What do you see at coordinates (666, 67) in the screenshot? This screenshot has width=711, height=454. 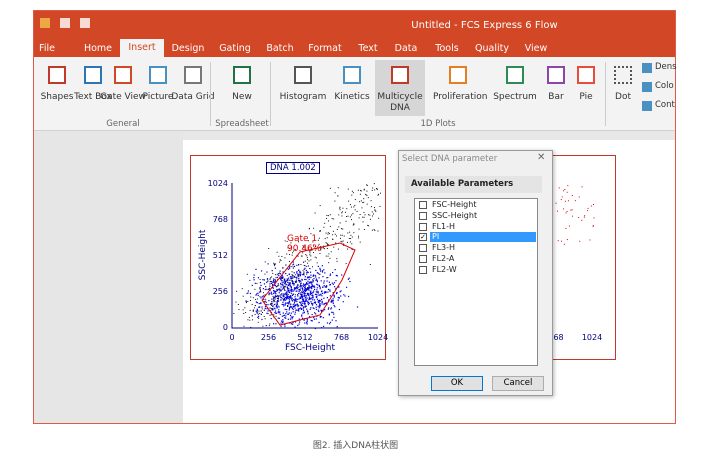 I see `ribbon-button: Dens` at bounding box center [666, 67].